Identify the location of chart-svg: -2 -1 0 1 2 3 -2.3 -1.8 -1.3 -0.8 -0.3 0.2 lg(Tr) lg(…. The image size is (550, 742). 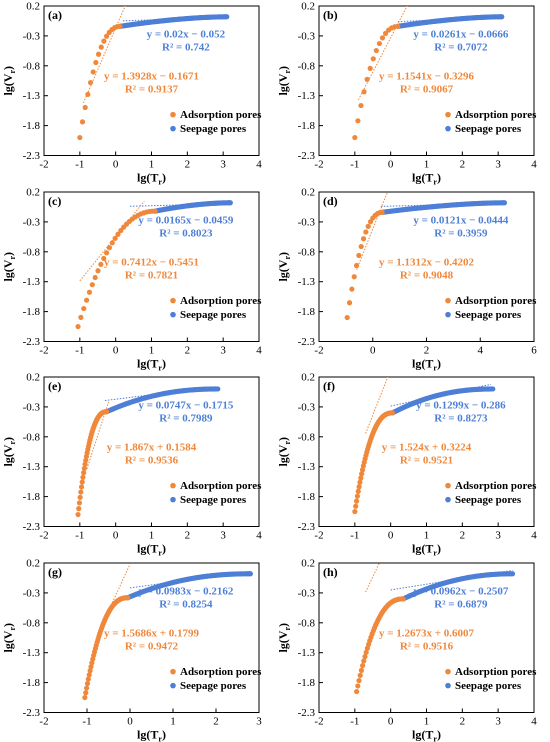
(131, 649).